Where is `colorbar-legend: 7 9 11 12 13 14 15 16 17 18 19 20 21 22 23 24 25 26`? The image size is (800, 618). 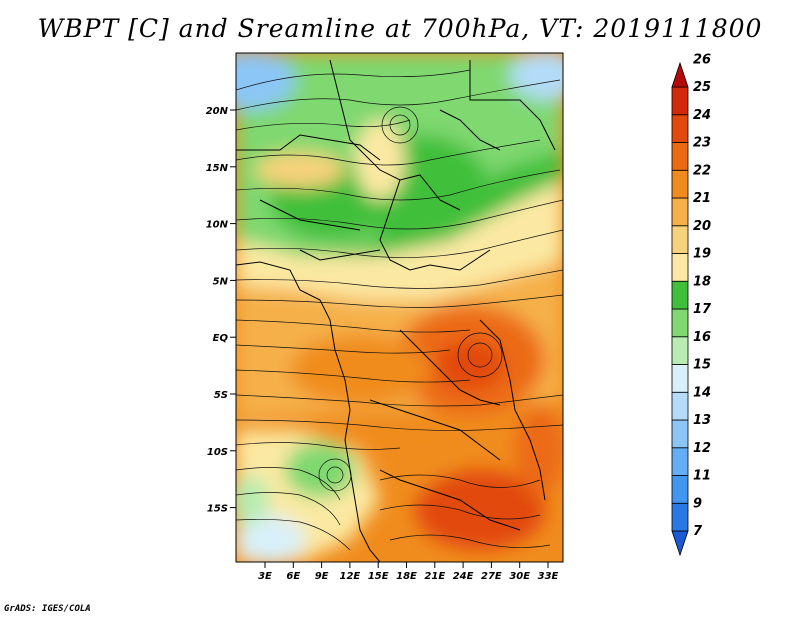 colorbar-legend: 7 9 11 12 13 14 15 16 17 18 19 20 21 22 23 24 25 26 is located at coordinates (691, 304).